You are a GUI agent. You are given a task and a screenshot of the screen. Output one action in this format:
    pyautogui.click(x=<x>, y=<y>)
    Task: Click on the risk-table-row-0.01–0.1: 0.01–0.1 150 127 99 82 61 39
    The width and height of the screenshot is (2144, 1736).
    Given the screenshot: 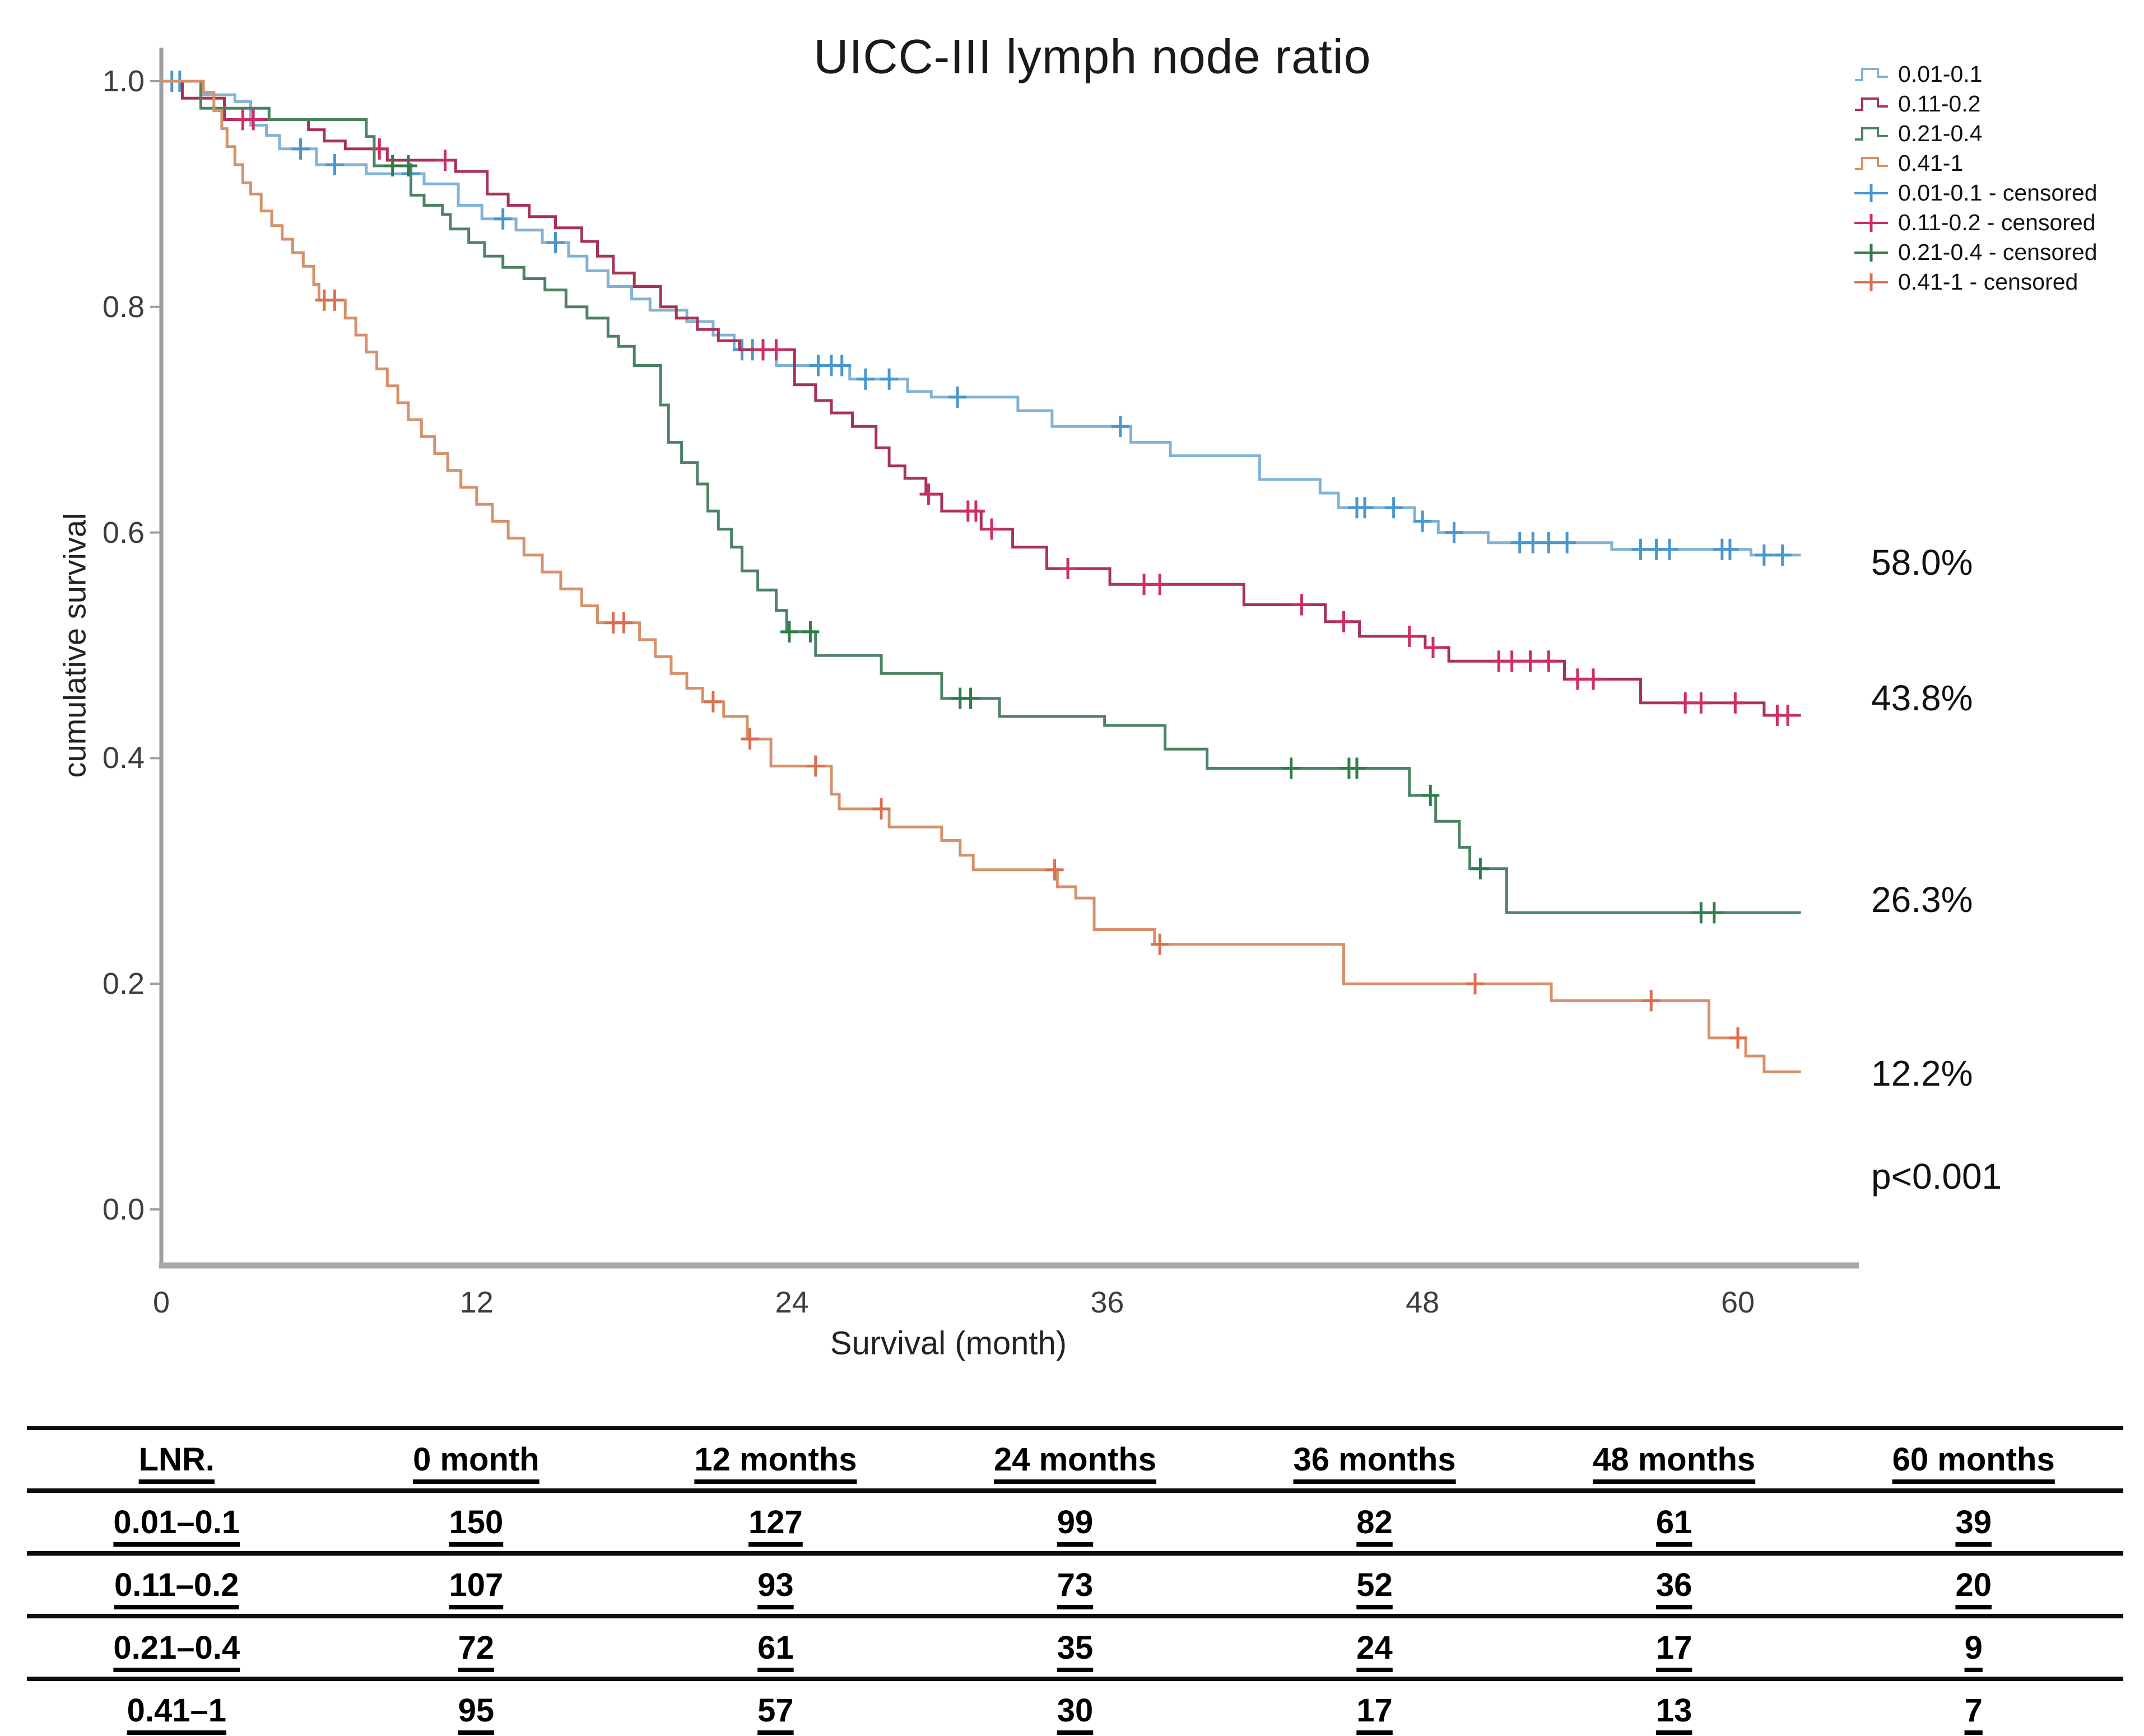 What is the action you would take?
    pyautogui.click(x=1075, y=1524)
    